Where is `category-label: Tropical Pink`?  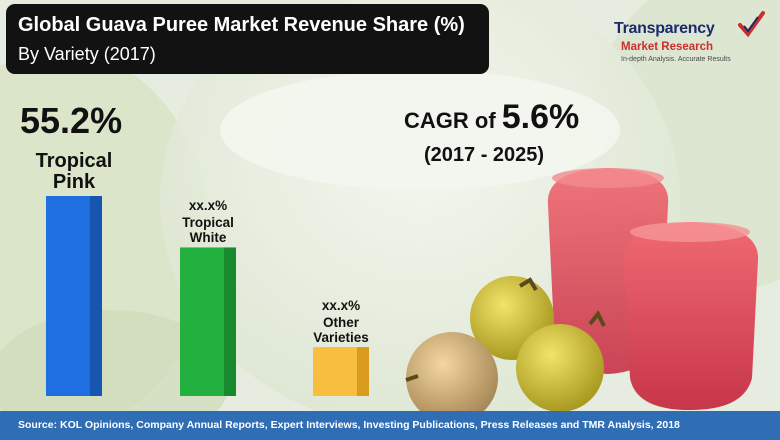 category-label: Tropical Pink is located at coordinates (74, 171).